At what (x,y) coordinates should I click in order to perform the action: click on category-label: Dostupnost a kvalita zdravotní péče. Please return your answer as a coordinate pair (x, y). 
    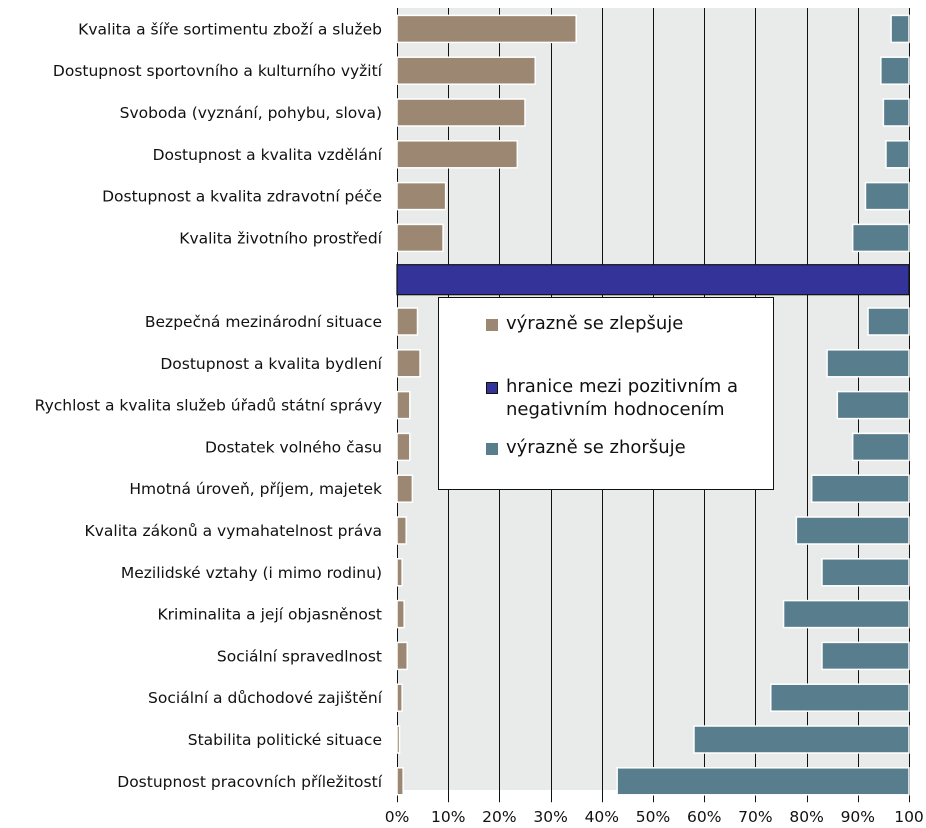
    Looking at the image, I should click on (242, 197).